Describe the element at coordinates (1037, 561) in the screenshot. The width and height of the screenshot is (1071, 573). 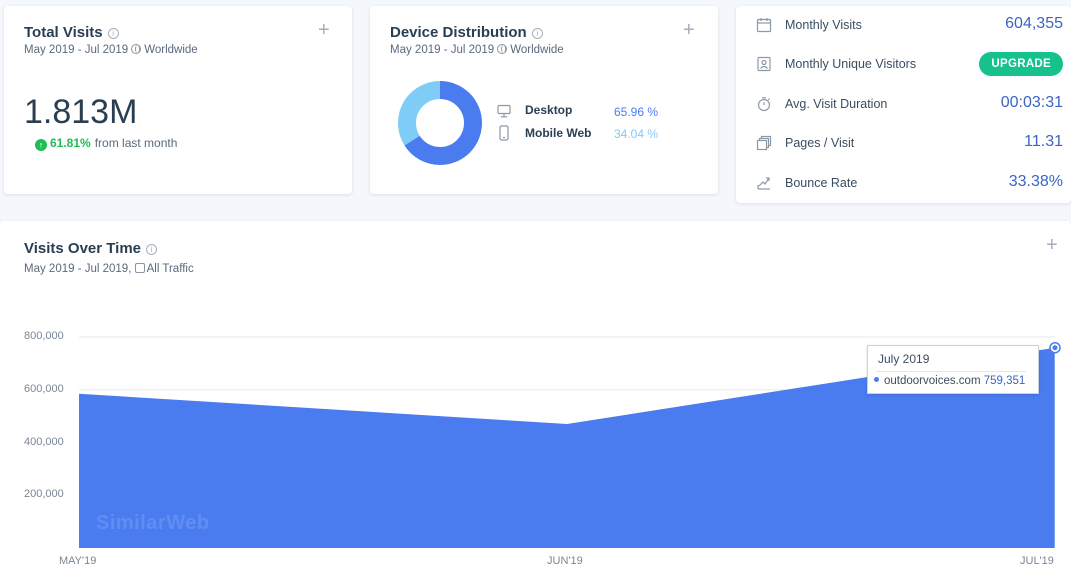
I see `x-tick-label: JUL'19` at that location.